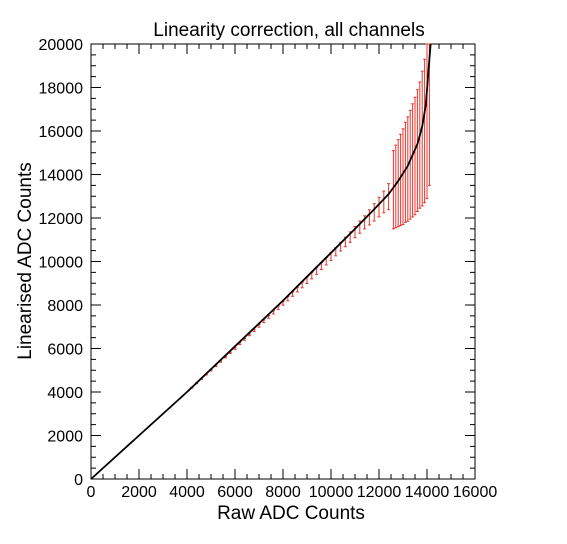 This screenshot has height=544, width=567. What do you see at coordinates (379, 492) in the screenshot?
I see `x-tick-label: 12000` at bounding box center [379, 492].